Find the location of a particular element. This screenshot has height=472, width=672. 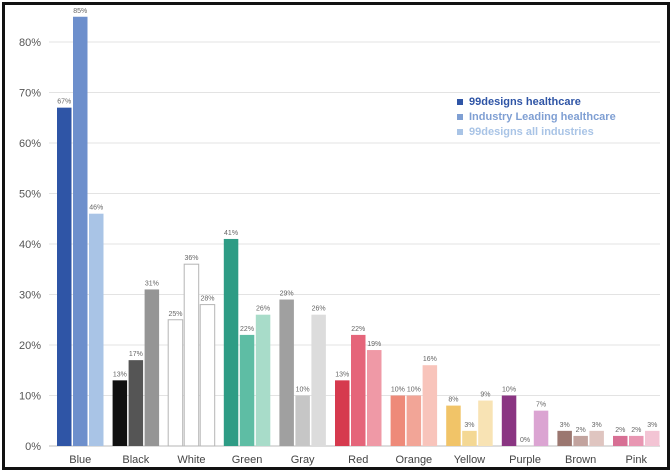

bar-value-label: 67% is located at coordinates (64, 102).